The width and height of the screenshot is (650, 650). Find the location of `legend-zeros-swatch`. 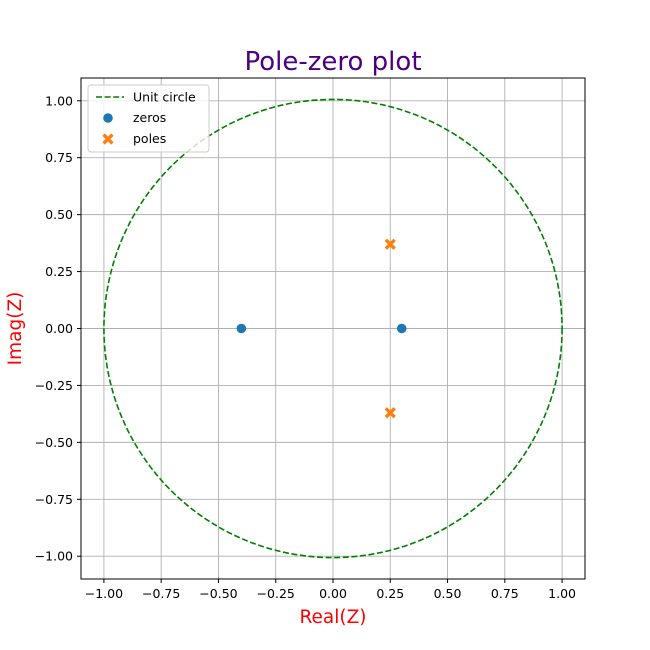

legend-zeros-swatch is located at coordinates (108, 118).